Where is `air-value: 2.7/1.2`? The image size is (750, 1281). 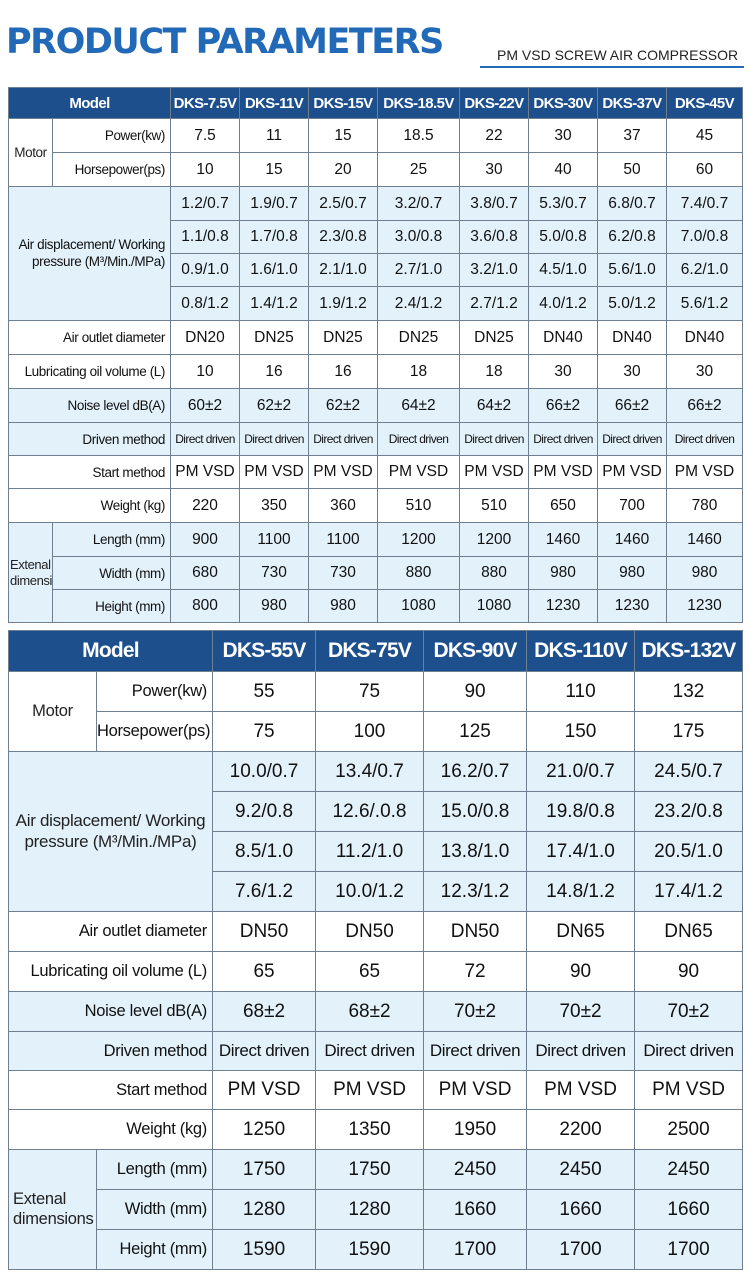
air-value: 2.7/1.2 is located at coordinates (494, 303).